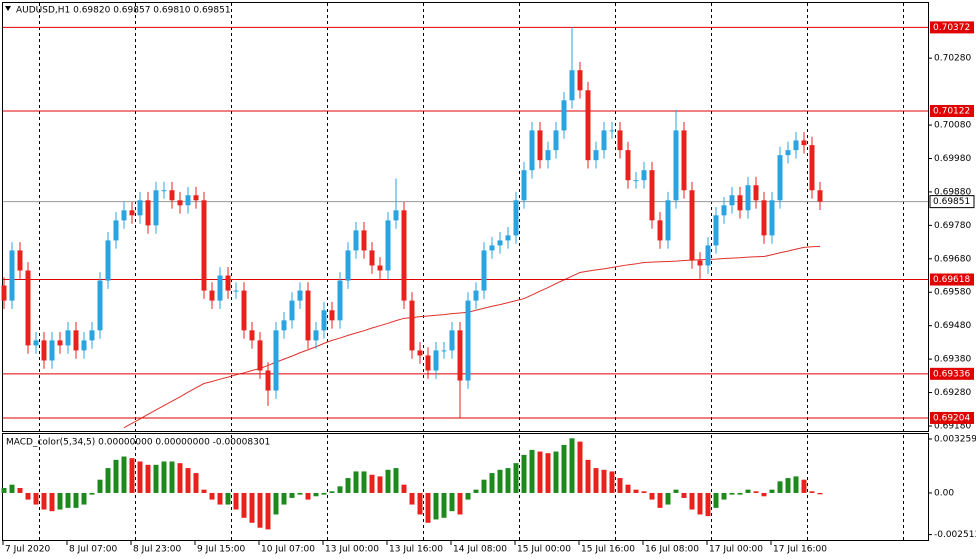 This screenshot has height=559, width=976. Describe the element at coordinates (480, 550) in the screenshot. I see `x-tick-label: 14 Jul 08:00` at that location.